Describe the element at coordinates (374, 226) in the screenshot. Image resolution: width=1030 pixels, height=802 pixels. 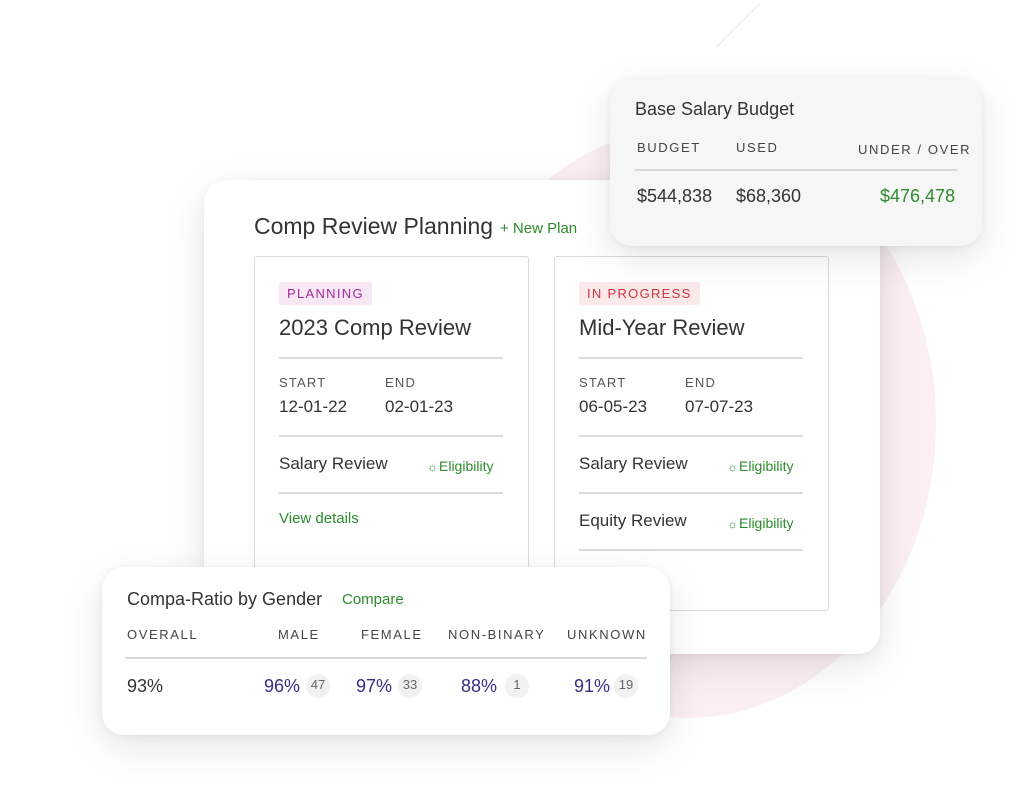
I see `planning-title: Comp Review Planning` at that location.